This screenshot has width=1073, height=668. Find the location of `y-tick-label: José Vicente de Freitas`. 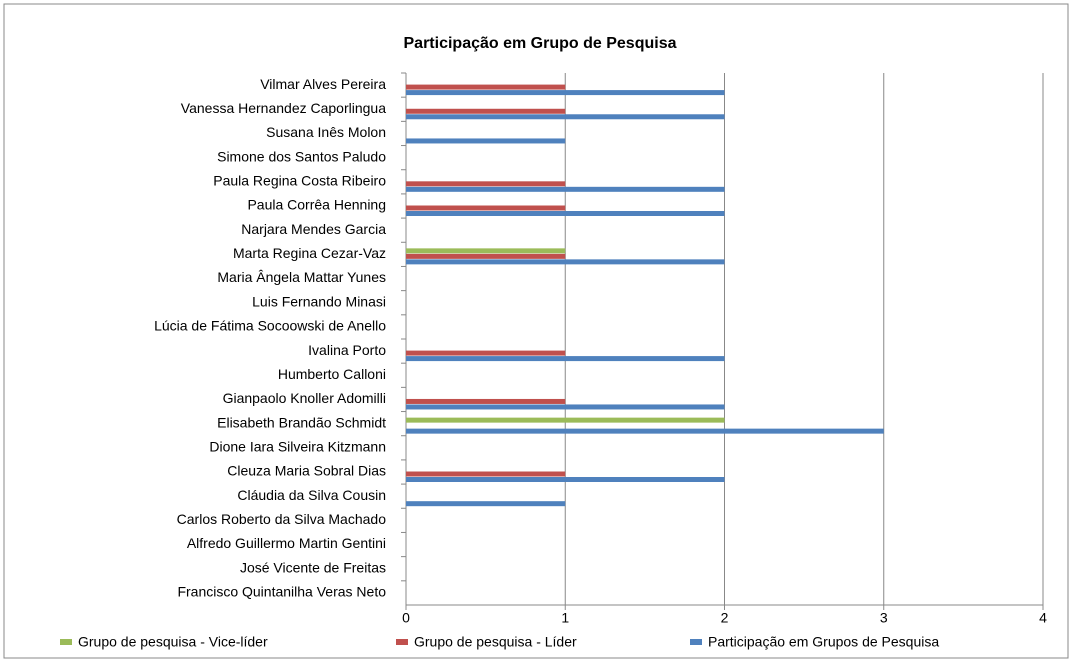

y-tick-label: José Vicente de Freitas is located at coordinates (313, 567).